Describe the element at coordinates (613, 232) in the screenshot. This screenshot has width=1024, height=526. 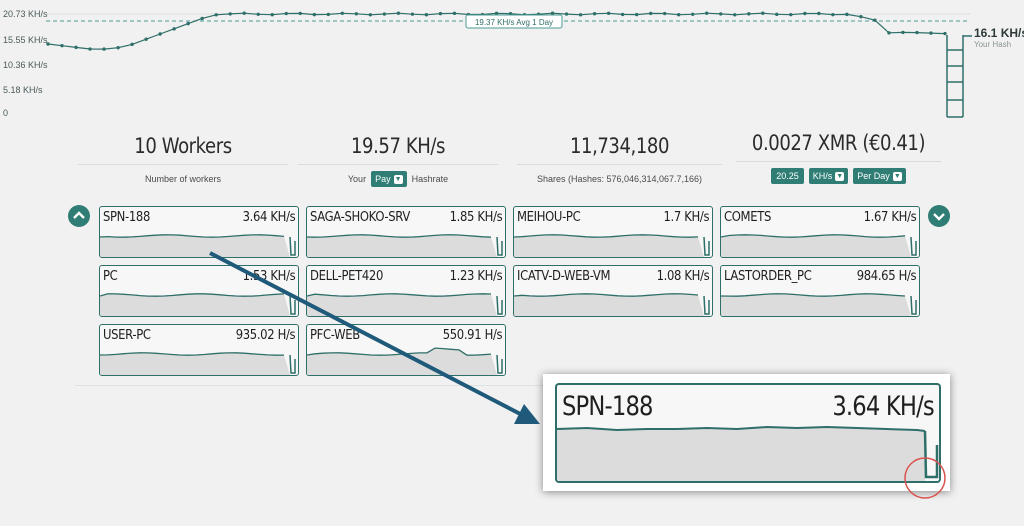
I see `worker-card: MEIHOU-PC 1.7 KH/s` at that location.